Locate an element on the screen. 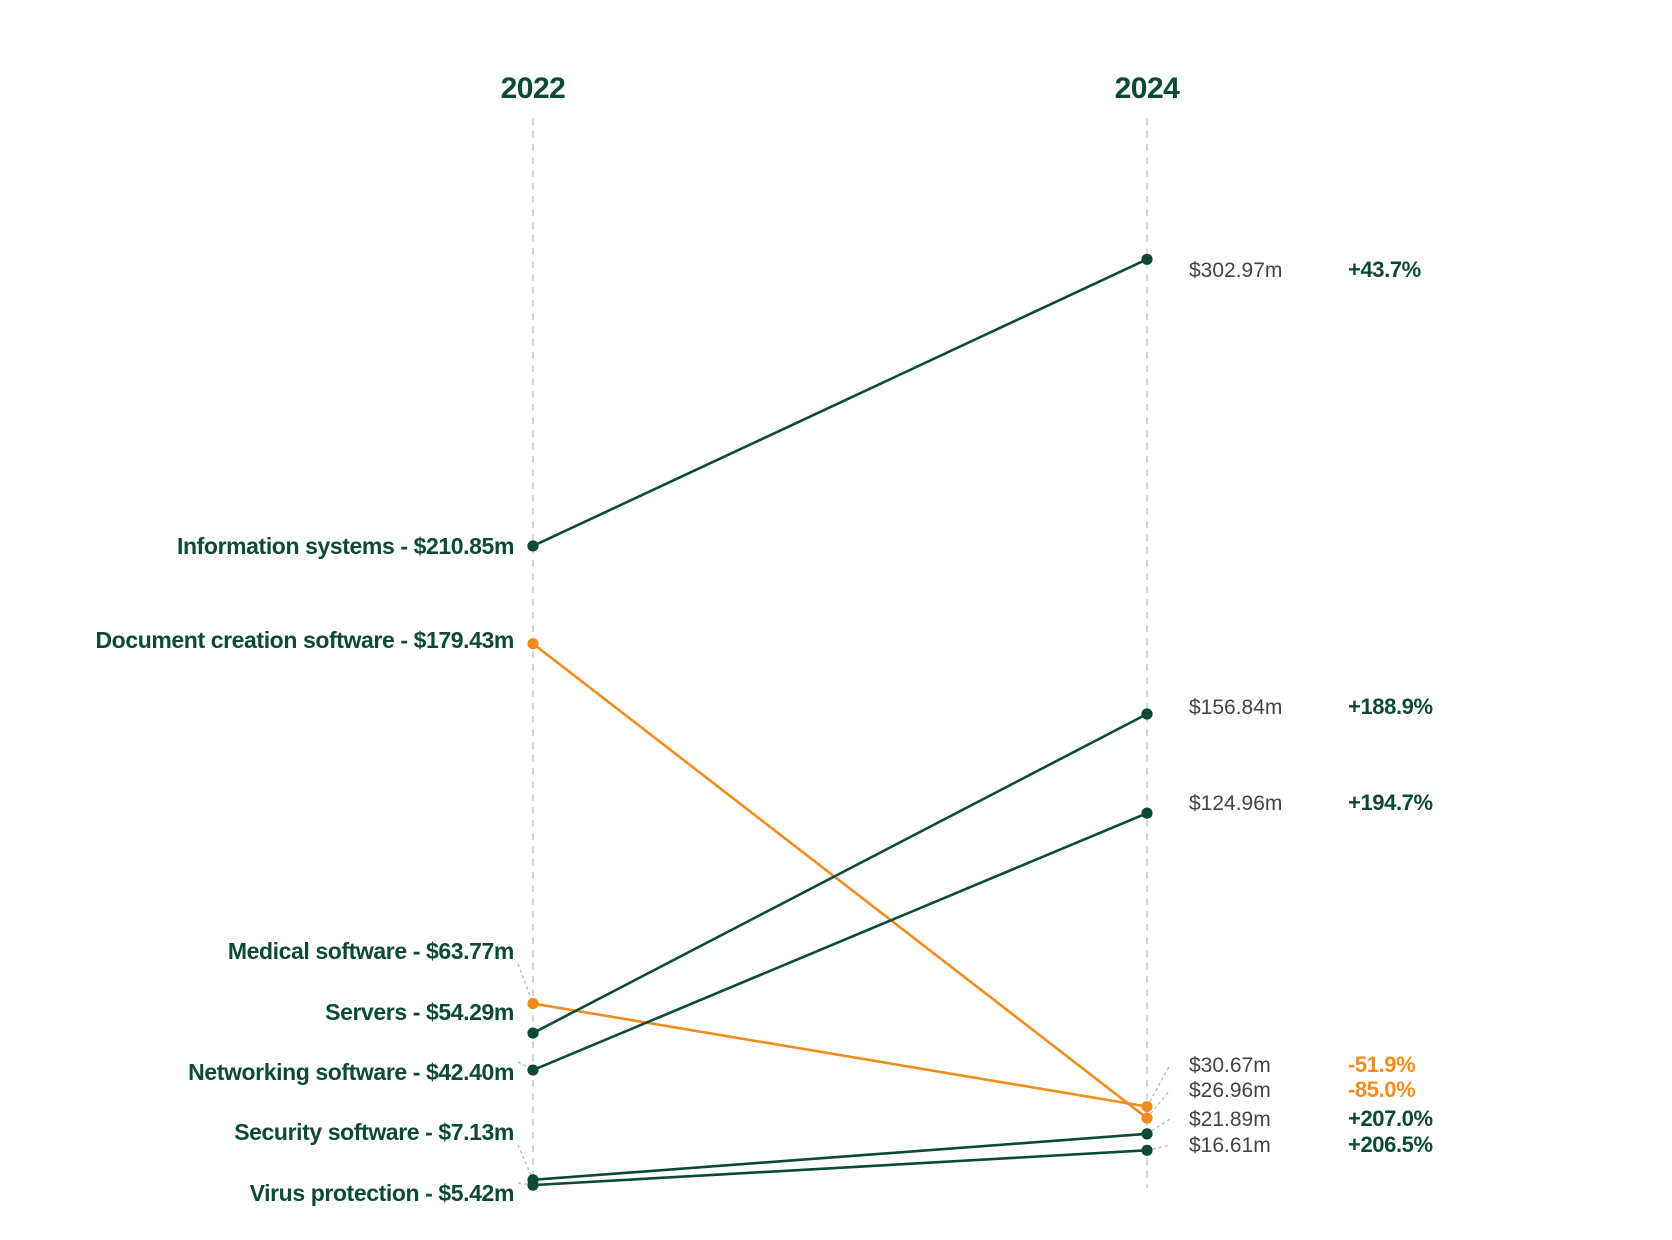 This screenshot has height=1240, width=1672. dot-2024-information-systems is located at coordinates (1147, 259).